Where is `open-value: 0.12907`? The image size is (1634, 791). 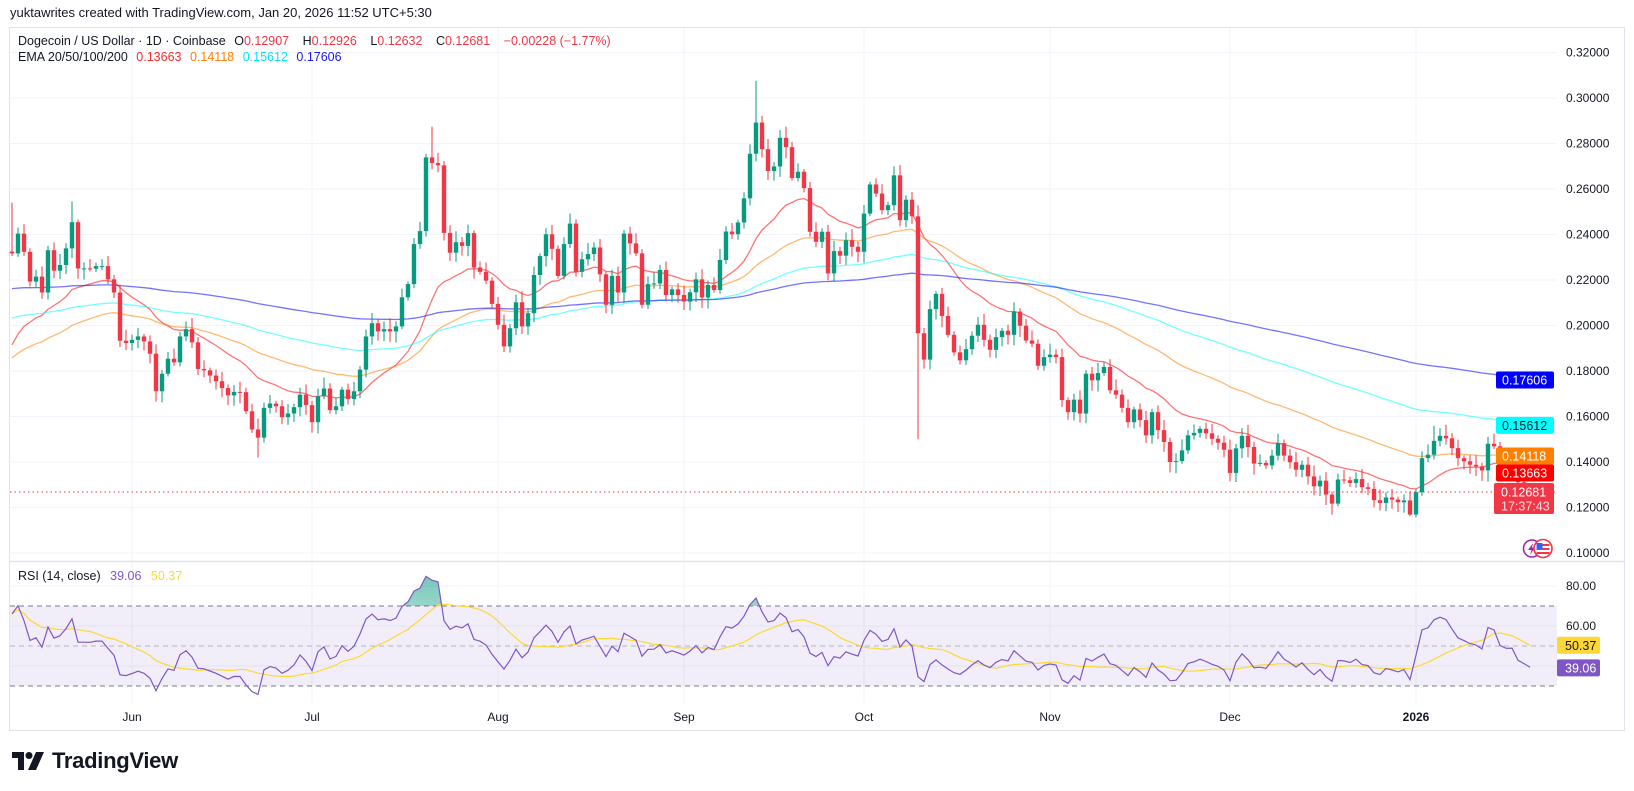
open-value: 0.12907 is located at coordinates (266, 41).